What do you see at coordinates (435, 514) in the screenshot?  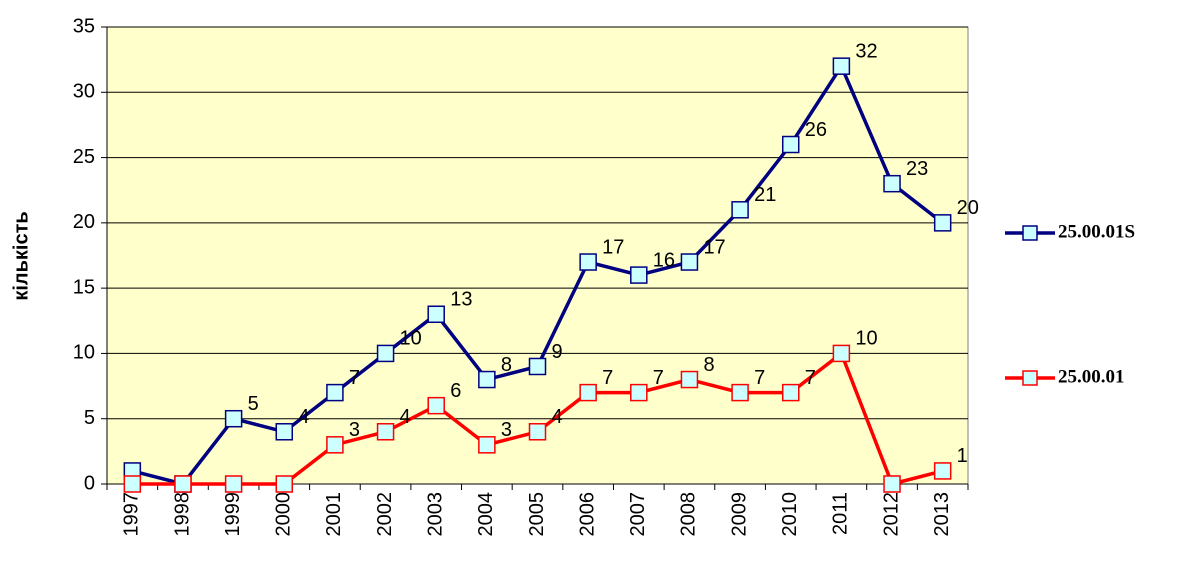 I see `x-tick-label: 2003` at bounding box center [435, 514].